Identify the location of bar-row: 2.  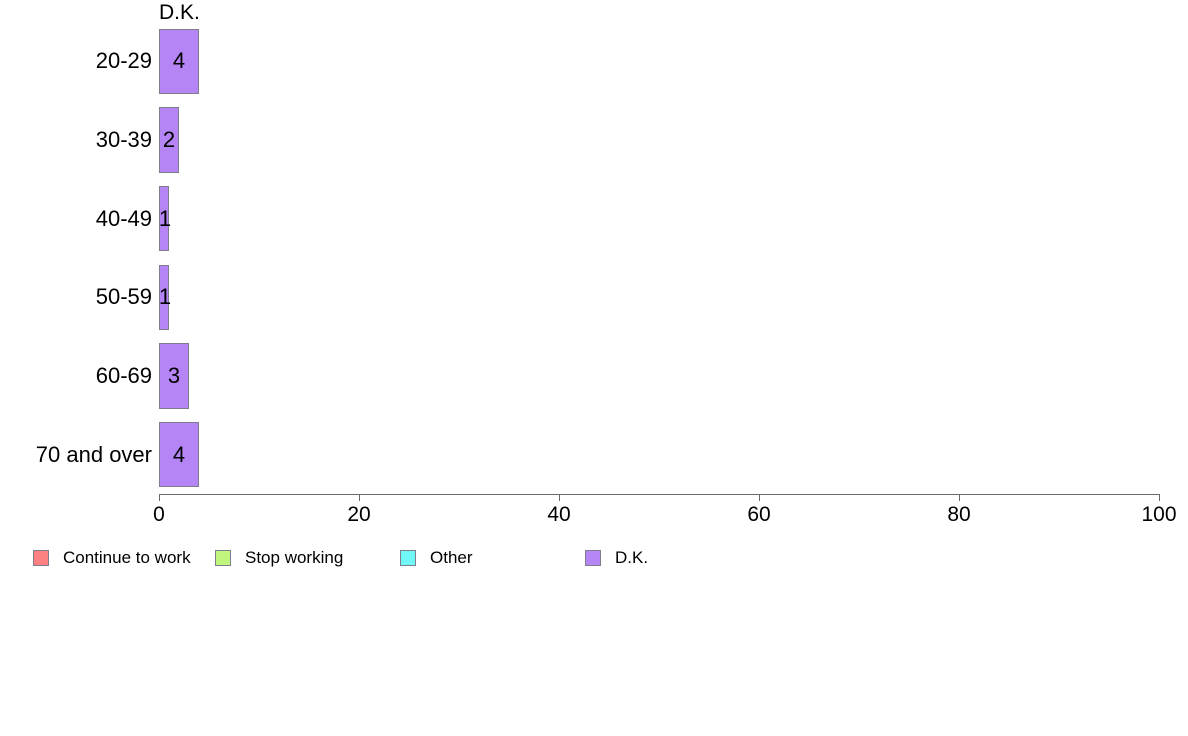
(659, 140).